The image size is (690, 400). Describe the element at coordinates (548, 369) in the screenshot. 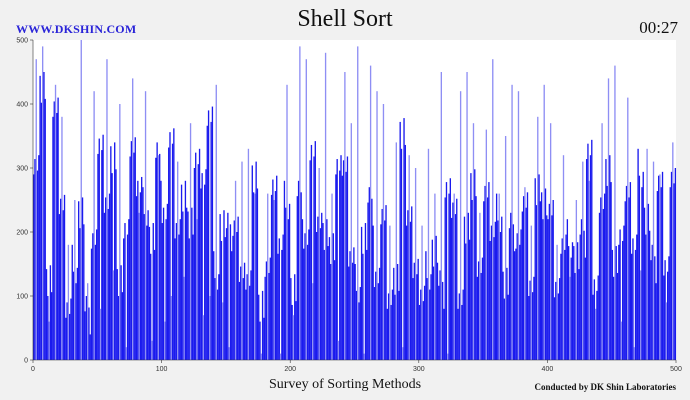

I see `x-tick-label: 400` at that location.